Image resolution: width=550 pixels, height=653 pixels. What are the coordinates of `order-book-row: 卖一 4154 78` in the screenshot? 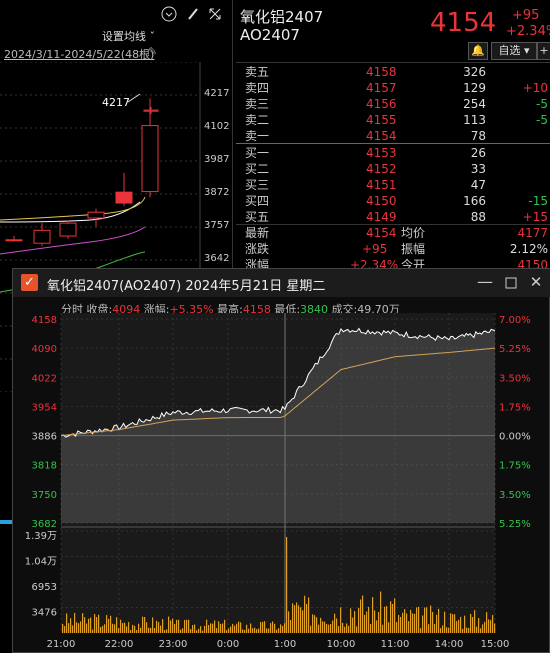 It's located at (393, 136).